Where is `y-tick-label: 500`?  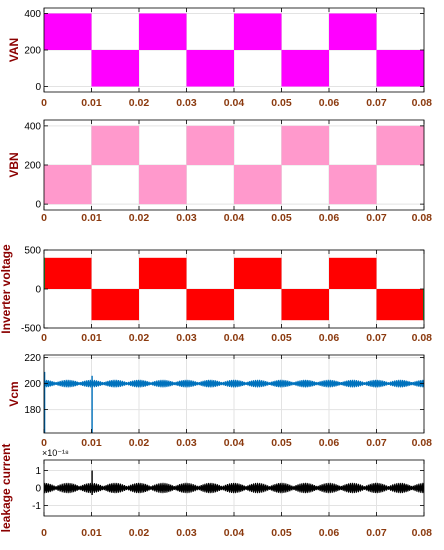
y-tick-label: 500 is located at coordinates (32, 251).